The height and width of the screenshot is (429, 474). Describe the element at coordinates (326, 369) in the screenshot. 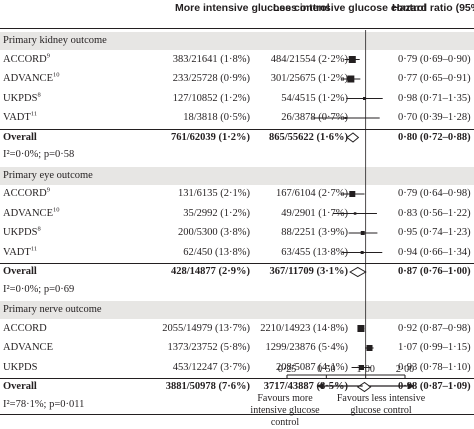

I see `x-tick-label: 0·50` at that location.